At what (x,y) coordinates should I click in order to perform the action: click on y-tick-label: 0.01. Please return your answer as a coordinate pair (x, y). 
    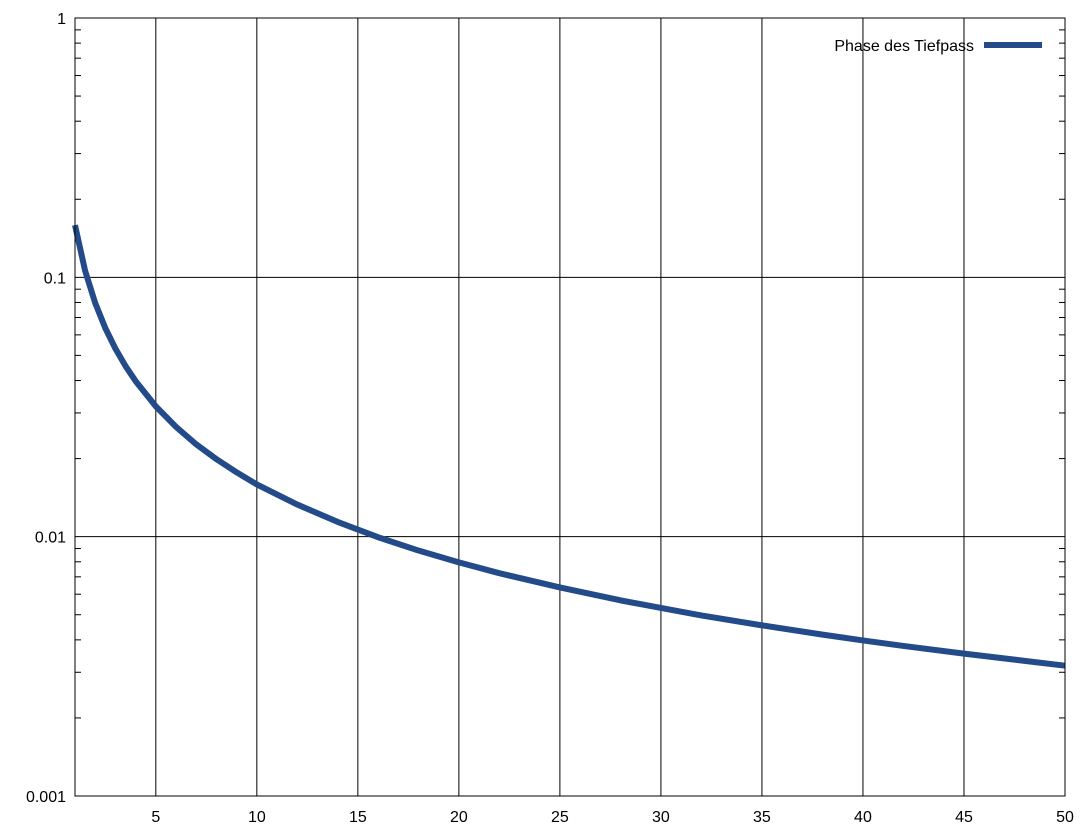
    Looking at the image, I should click on (50, 538).